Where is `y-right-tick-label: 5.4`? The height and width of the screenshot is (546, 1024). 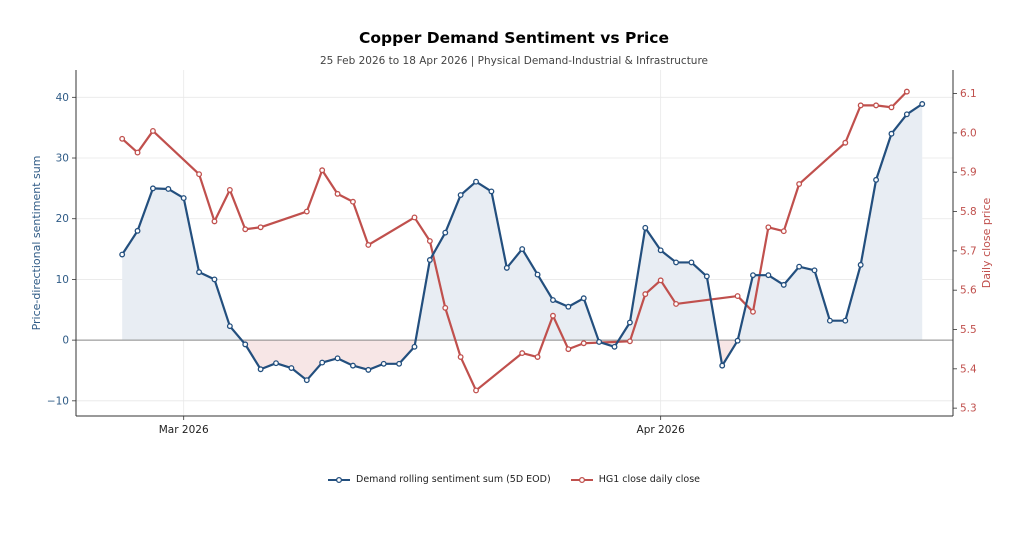
y-right-tick-label: 5.4 is located at coordinates (968, 369).